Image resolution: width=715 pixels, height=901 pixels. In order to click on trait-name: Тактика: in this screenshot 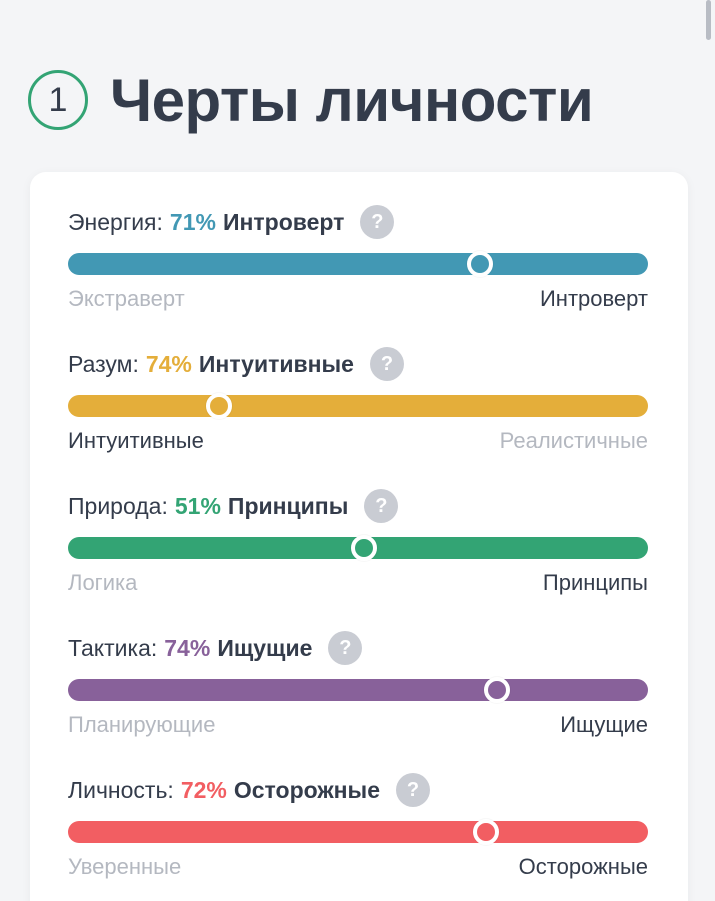, I will do `click(113, 647)`.